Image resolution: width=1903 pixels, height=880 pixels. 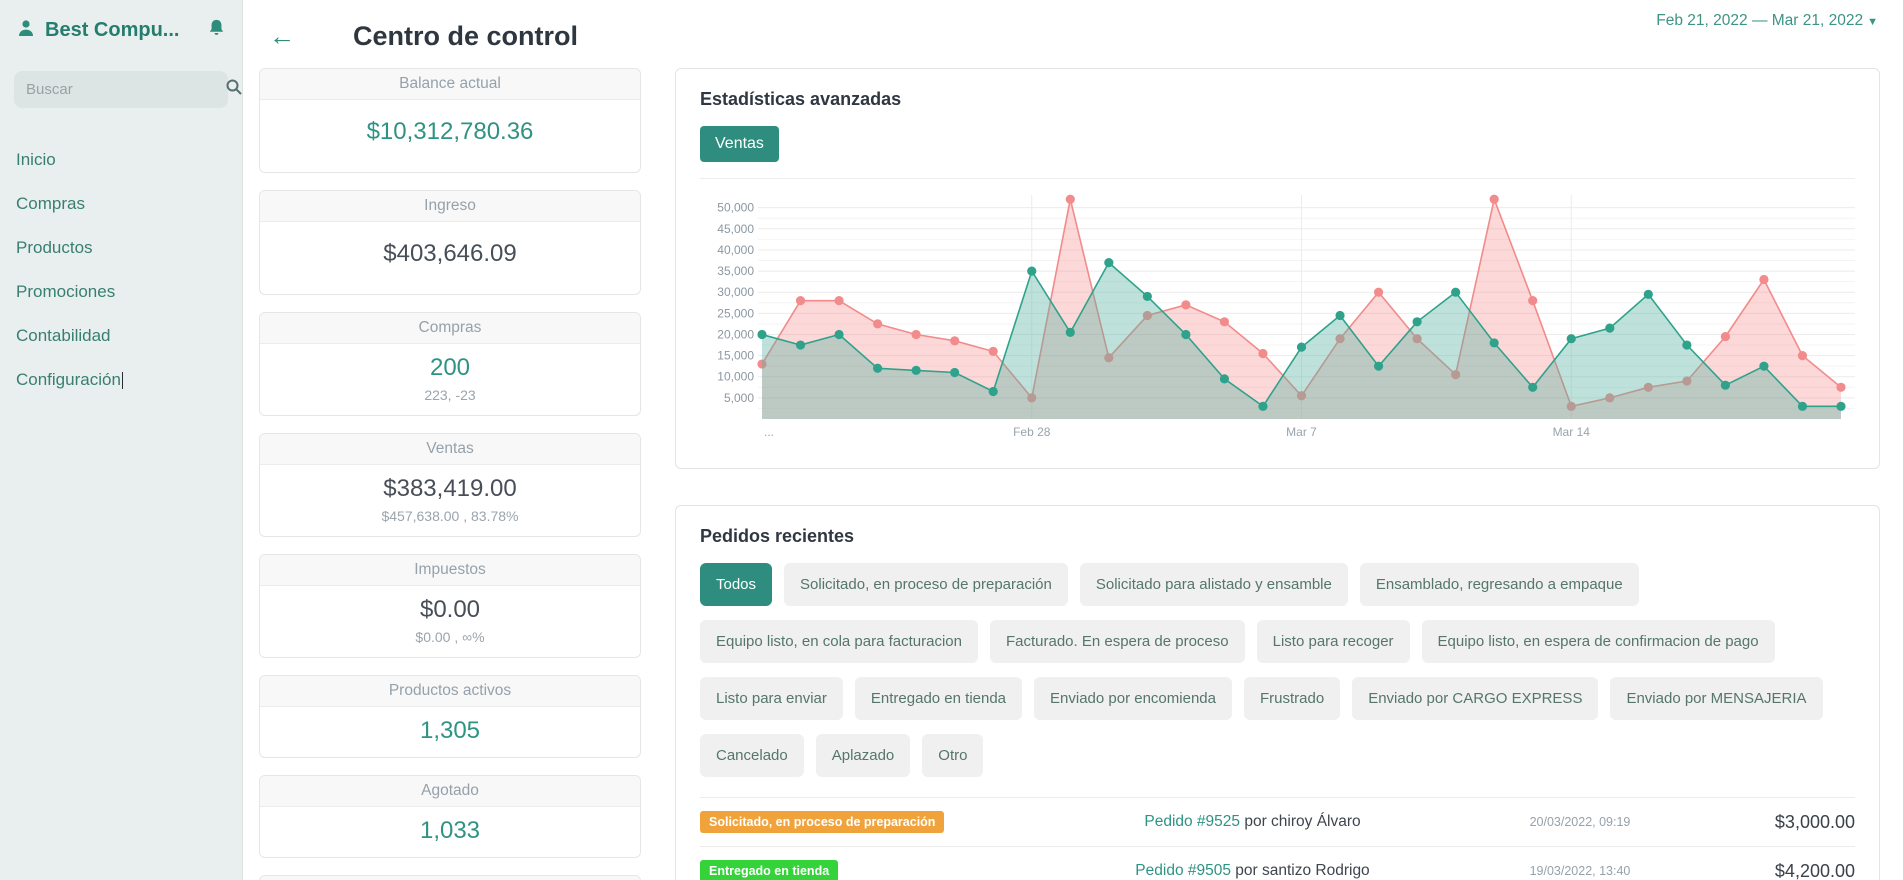 I want to click on filter-ensamblado-regresando-a-empaque: Ensamblado, regresando a empaque, so click(x=1499, y=584).